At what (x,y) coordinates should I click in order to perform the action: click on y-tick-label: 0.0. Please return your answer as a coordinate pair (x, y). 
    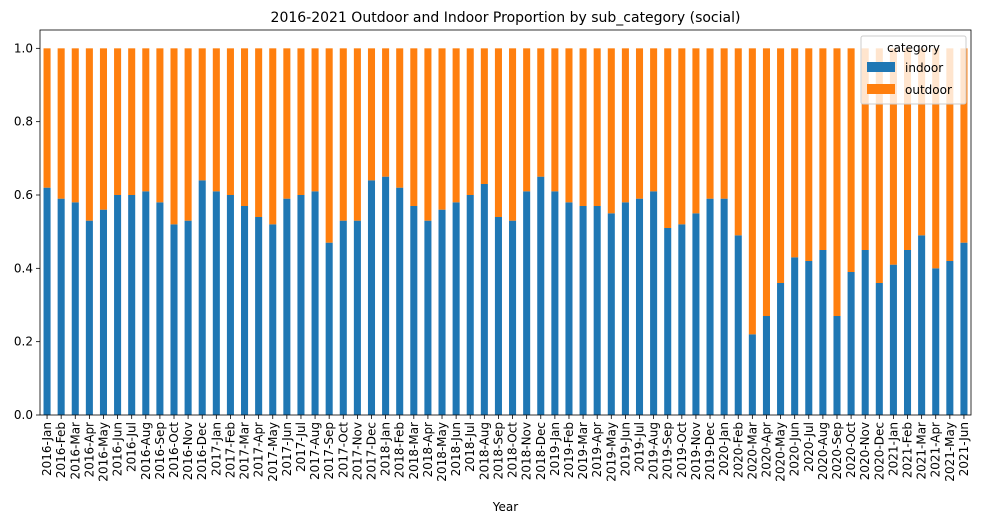
    Looking at the image, I should click on (23, 415).